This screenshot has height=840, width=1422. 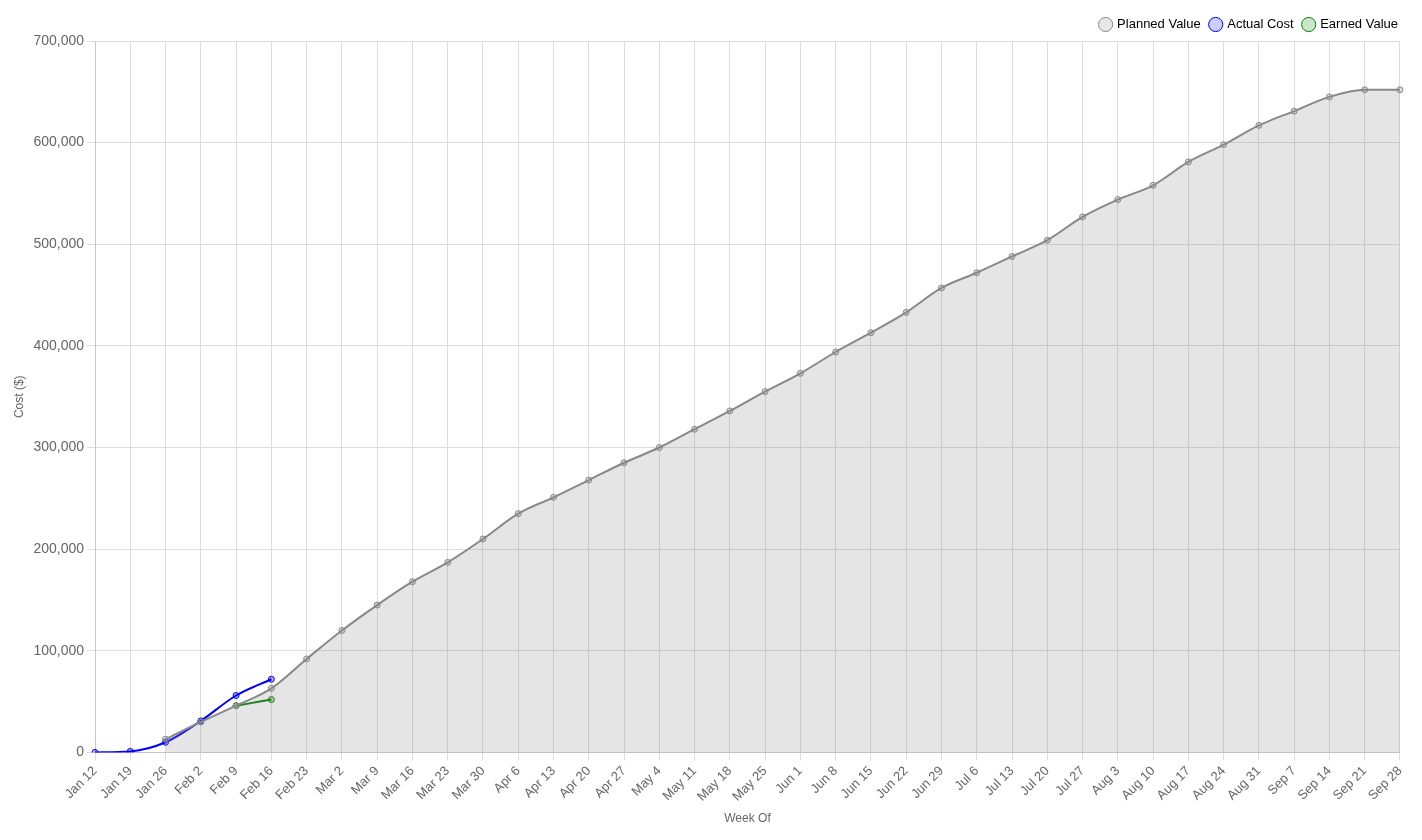 I want to click on x-tick-label: Jul 27, so click(x=1070, y=780).